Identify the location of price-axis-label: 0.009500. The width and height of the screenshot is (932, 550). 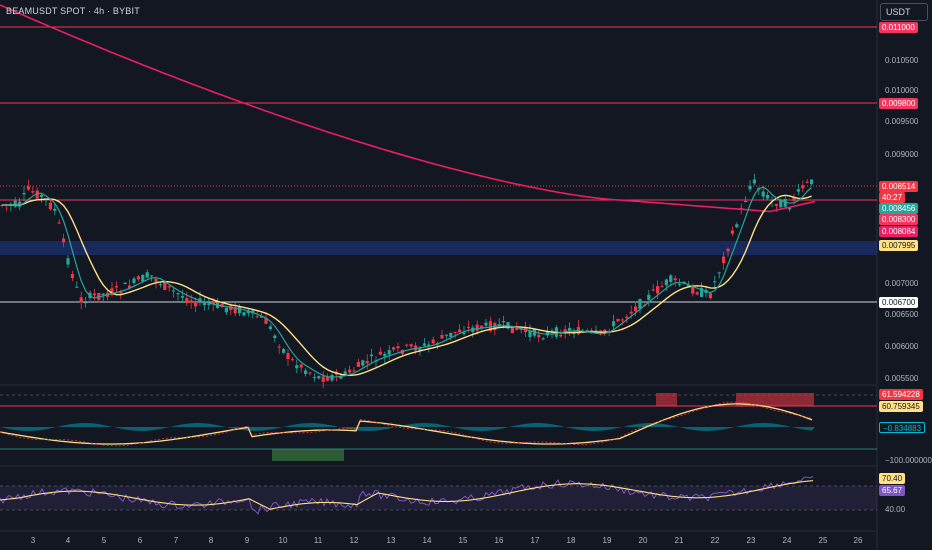
(902, 121).